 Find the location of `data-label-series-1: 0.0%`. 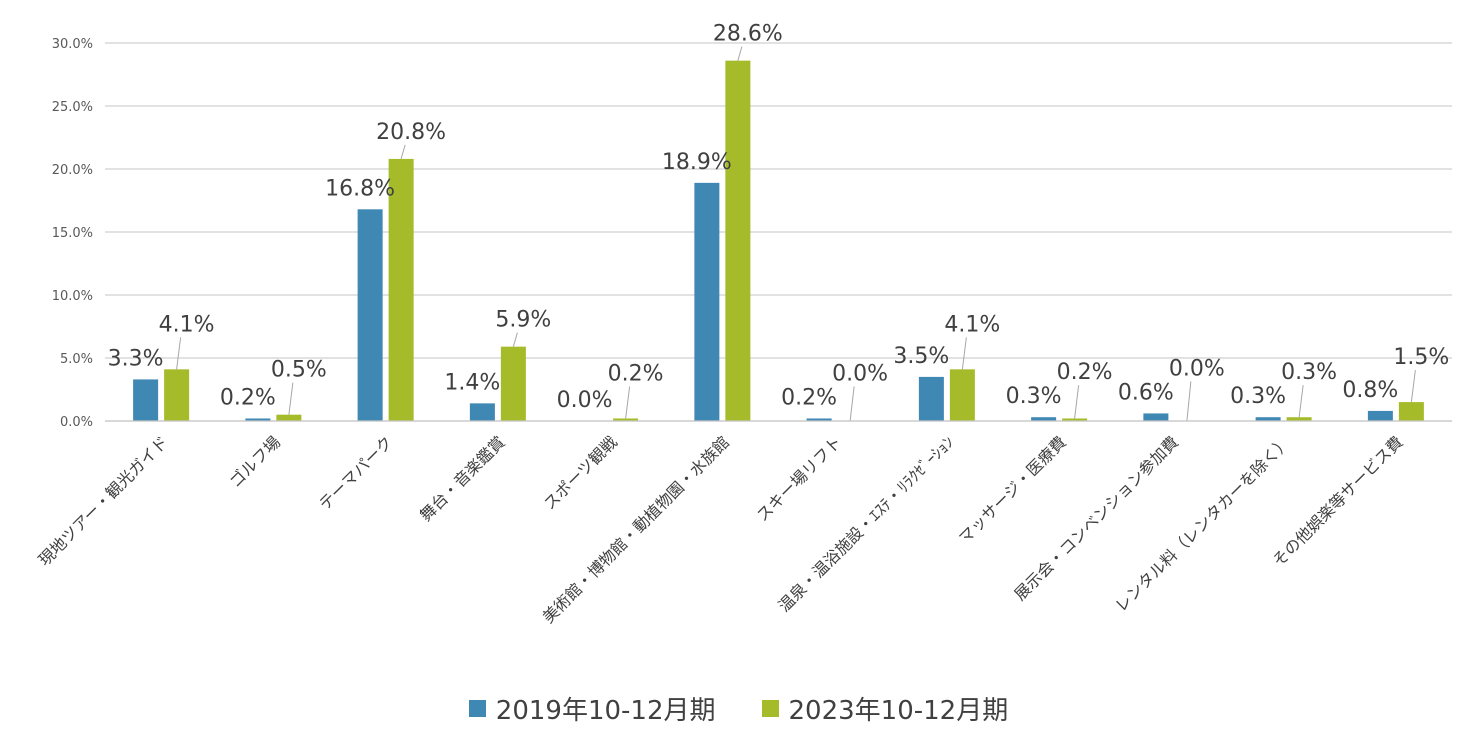

data-label-series-1: 0.0% is located at coordinates (585, 400).